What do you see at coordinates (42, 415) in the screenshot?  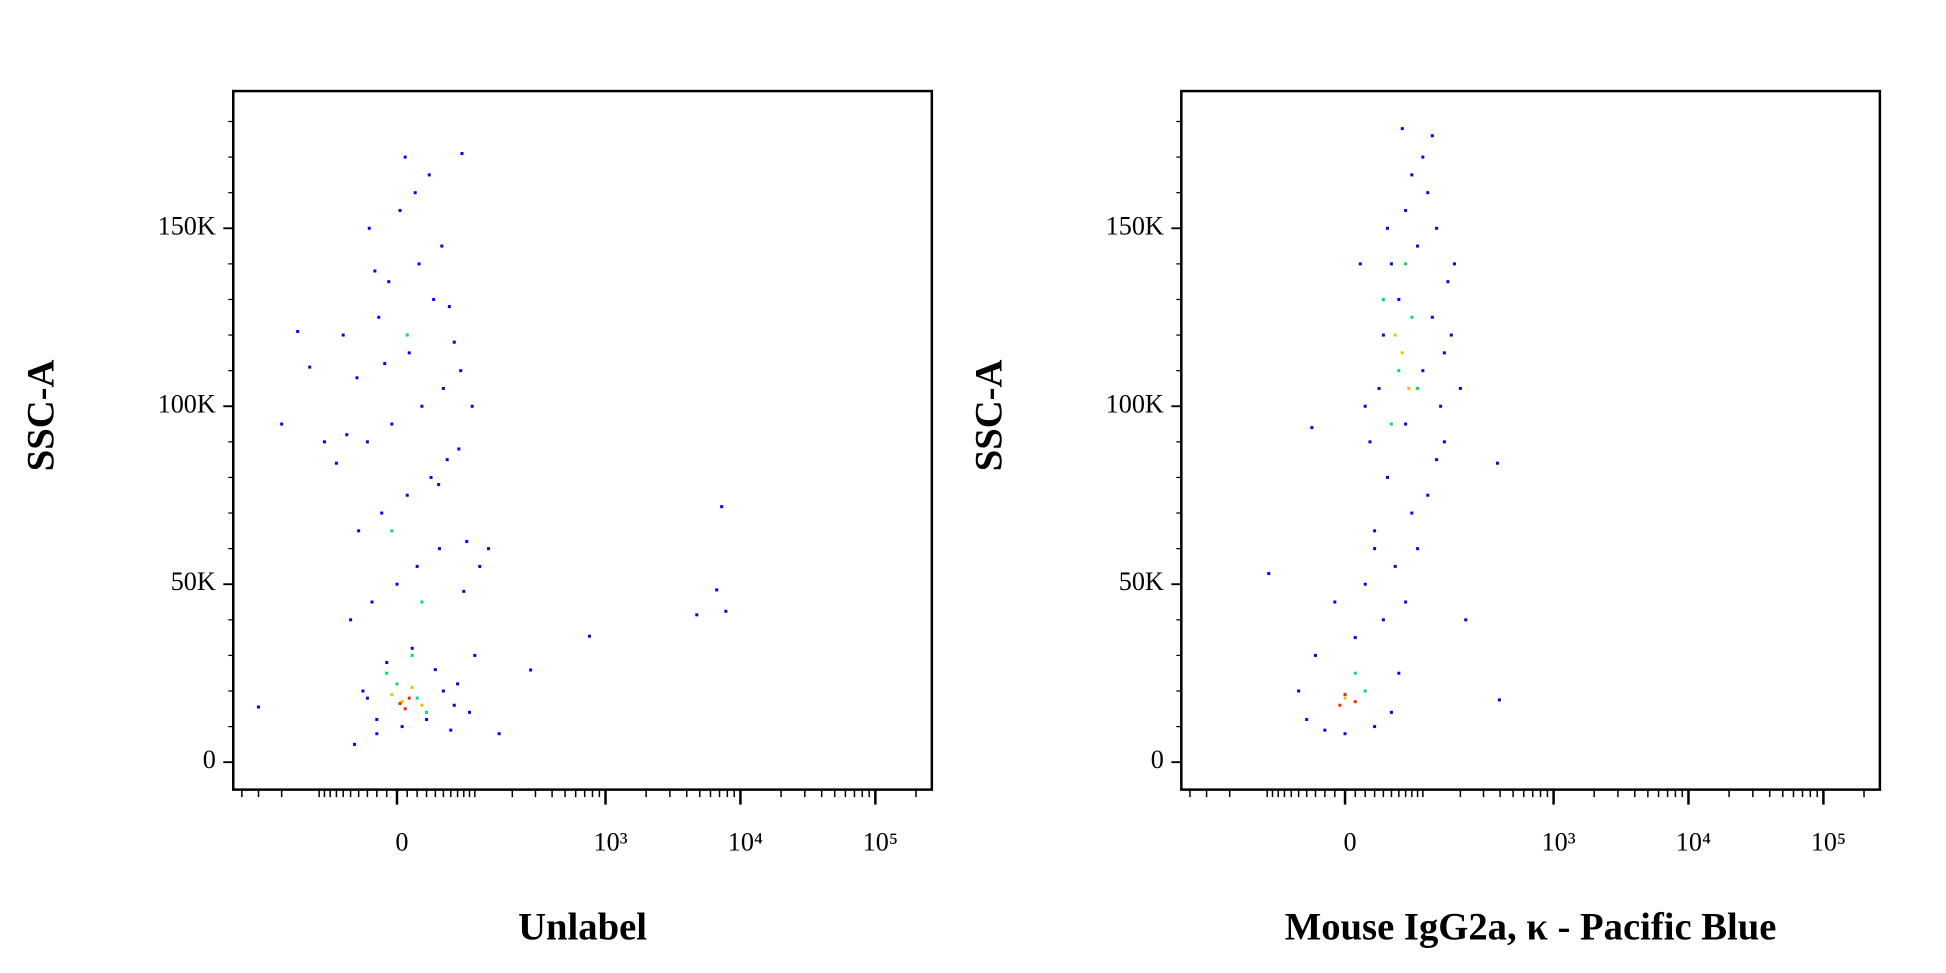 I see `y-axis-title: SSC-A` at bounding box center [42, 415].